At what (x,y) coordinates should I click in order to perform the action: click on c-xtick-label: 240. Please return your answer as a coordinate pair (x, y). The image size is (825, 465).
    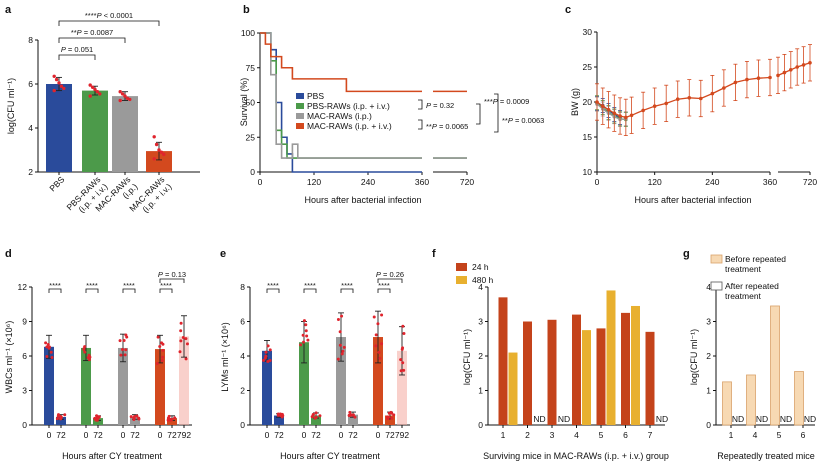
    Looking at the image, I should click on (712, 182).